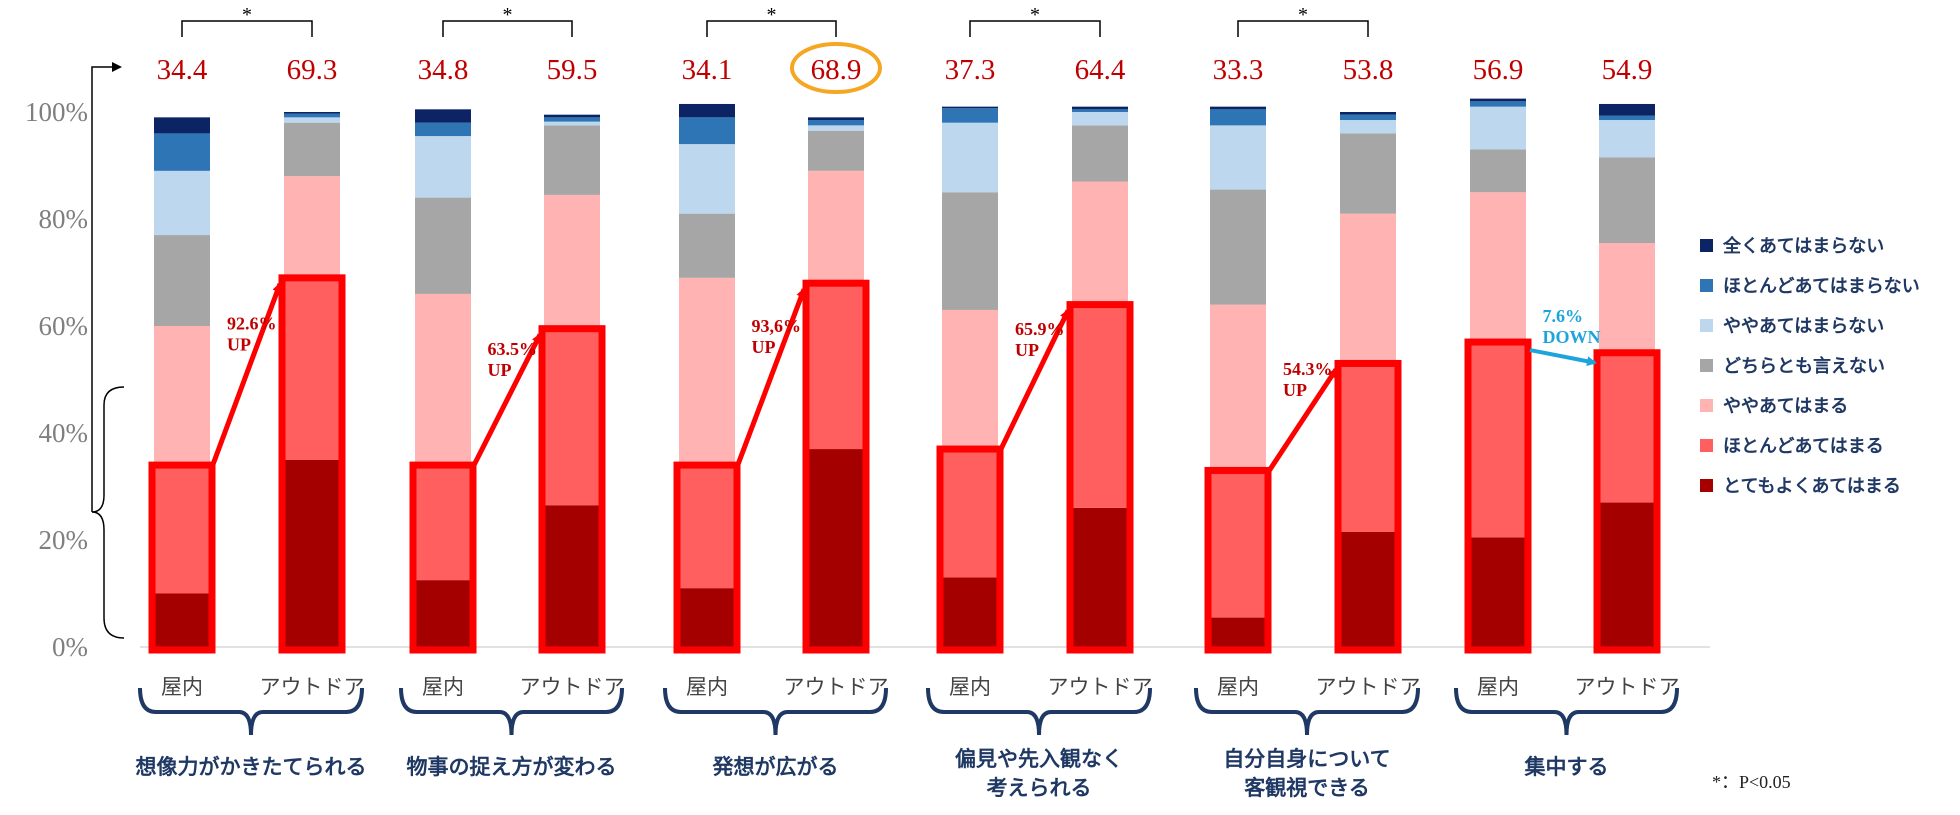  What do you see at coordinates (251, 767) in the screenshot?
I see `group-label: 想像力がかきたてられる` at bounding box center [251, 767].